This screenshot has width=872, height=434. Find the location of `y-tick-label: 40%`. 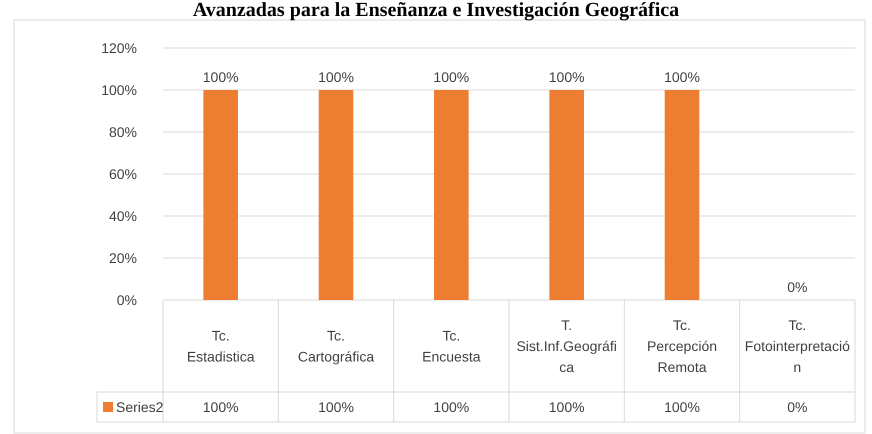

y-tick-label: 40% is located at coordinates (122, 216).